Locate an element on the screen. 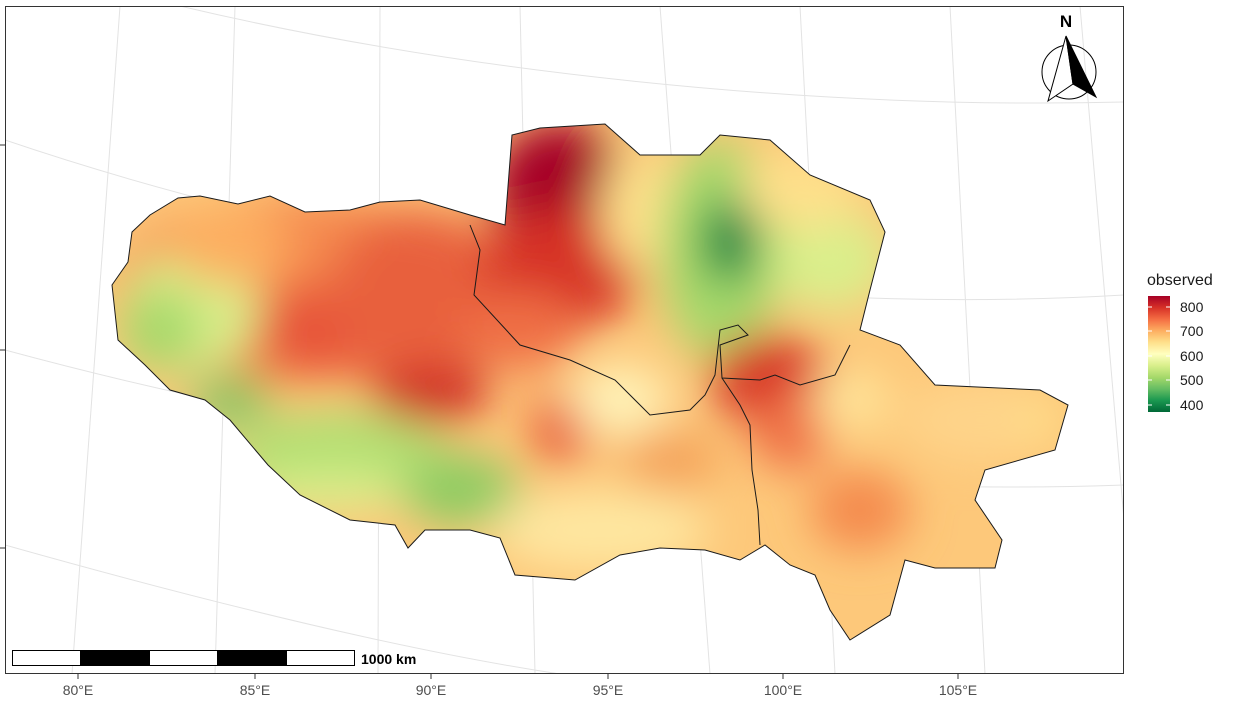  north-arrow-label: N is located at coordinates (1066, 21).